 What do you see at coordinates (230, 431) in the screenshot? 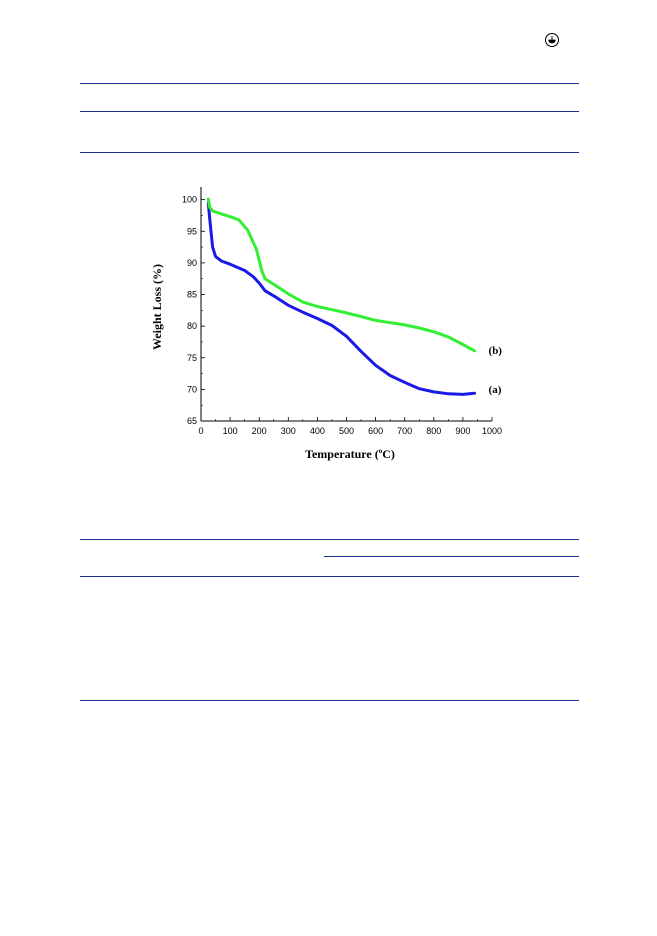
I see `x-tick-label: 100` at bounding box center [230, 431].